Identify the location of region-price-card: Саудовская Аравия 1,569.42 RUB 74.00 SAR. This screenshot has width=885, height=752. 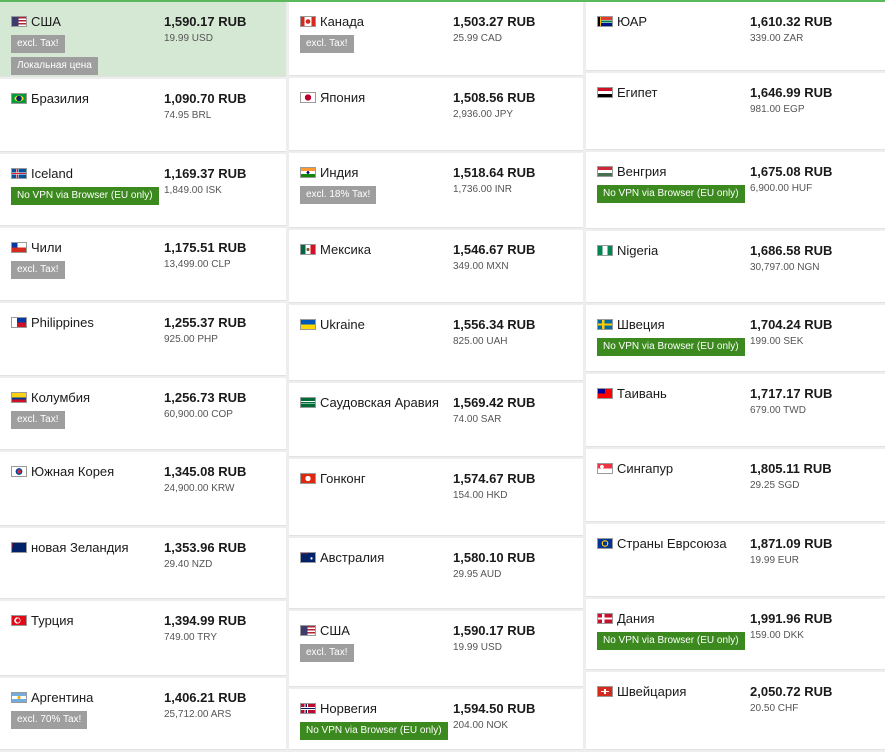
(436, 420).